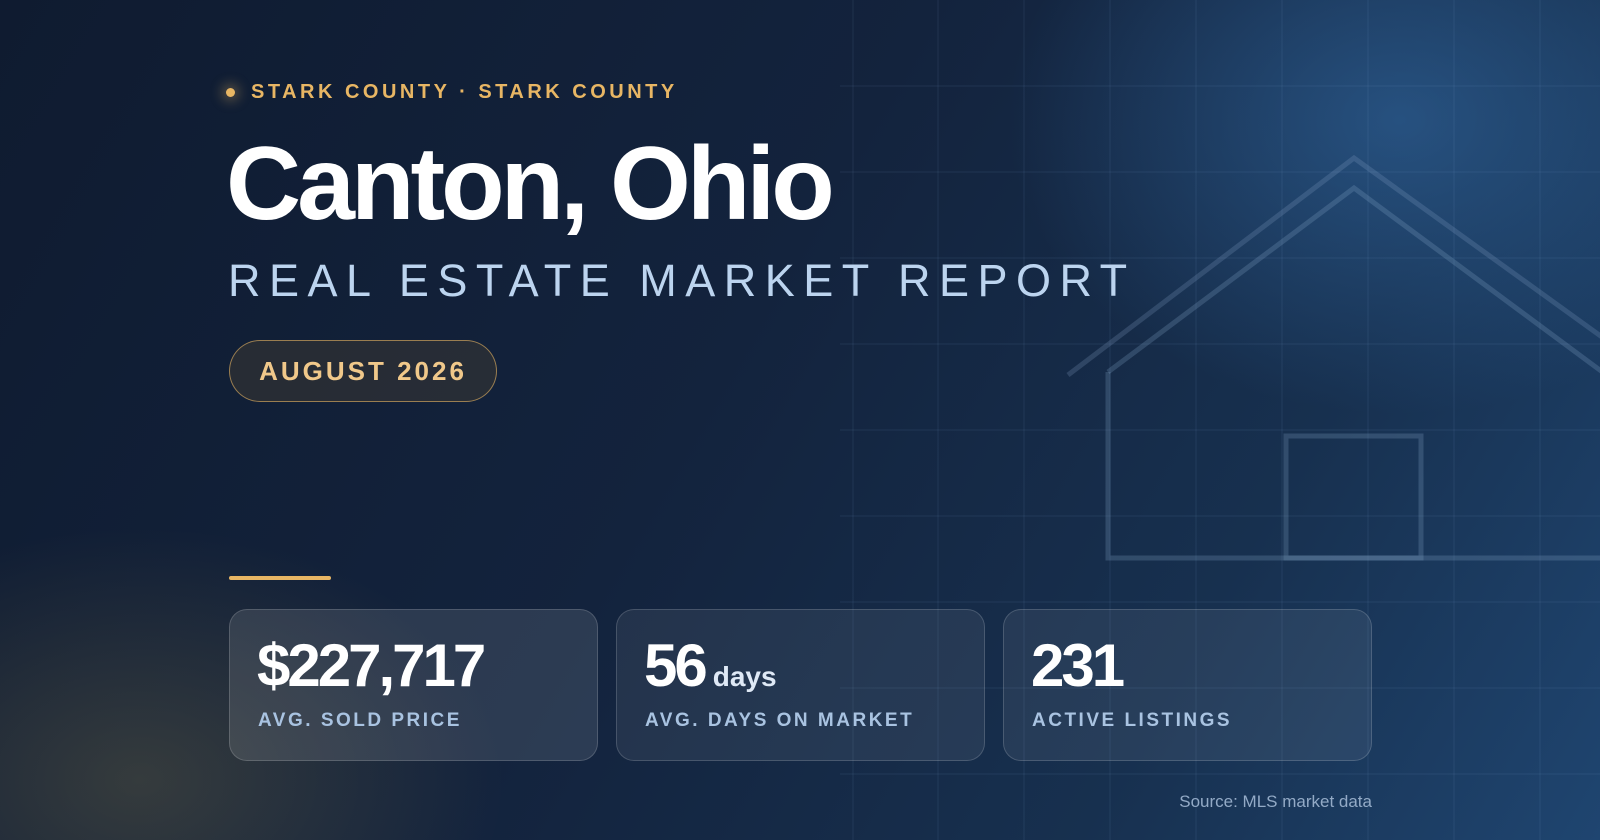 Image resolution: width=1600 pixels, height=840 pixels. I want to click on accent-divider, so click(280, 578).